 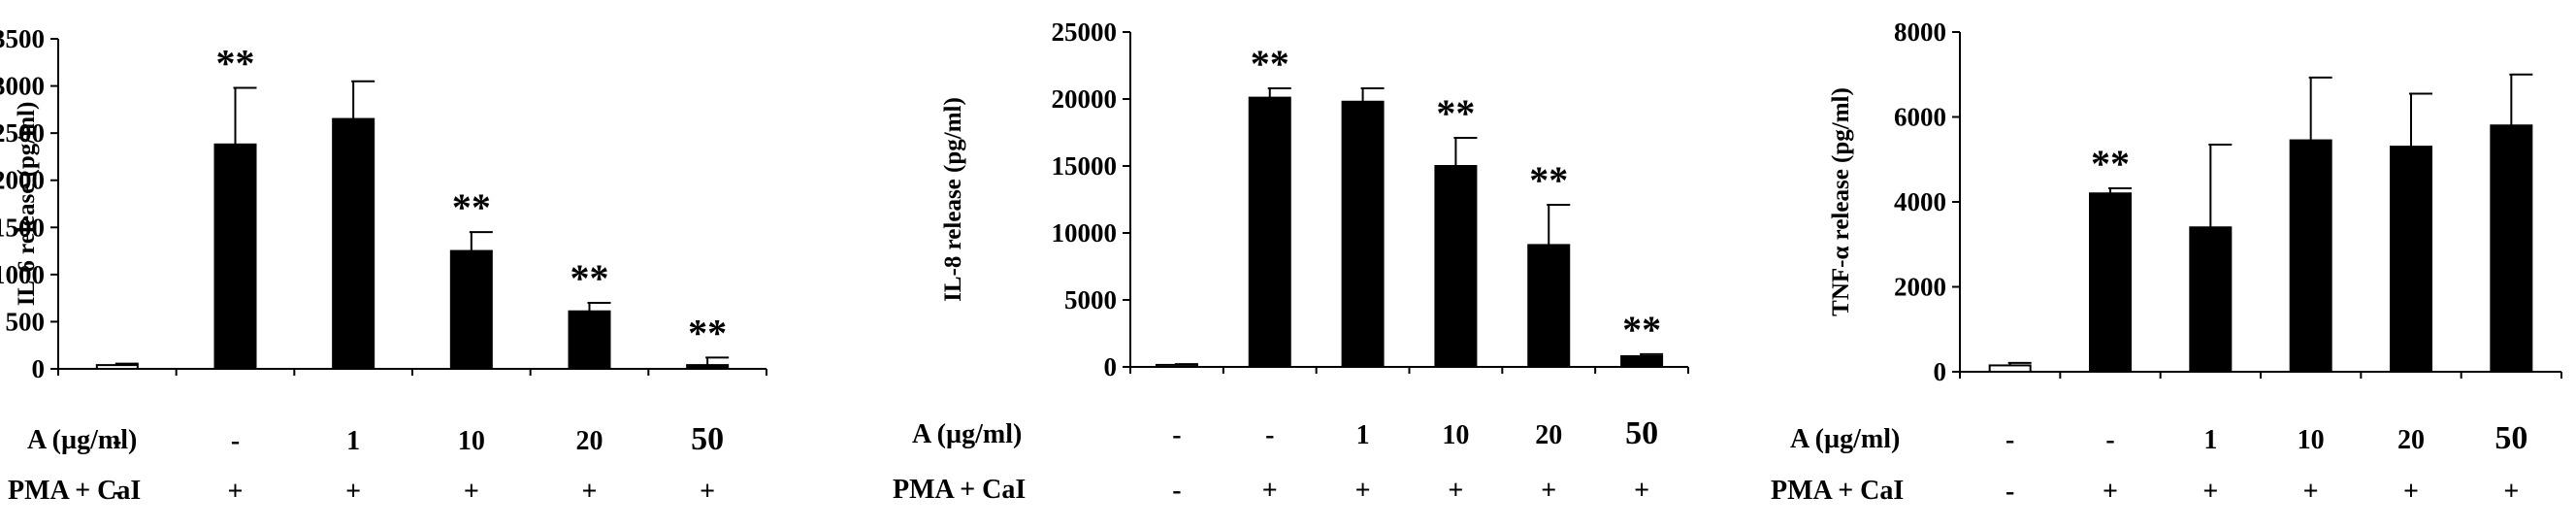 What do you see at coordinates (27, 205) in the screenshot?
I see `y-axis-label: IL-6 release (pg/ml)` at bounding box center [27, 205].